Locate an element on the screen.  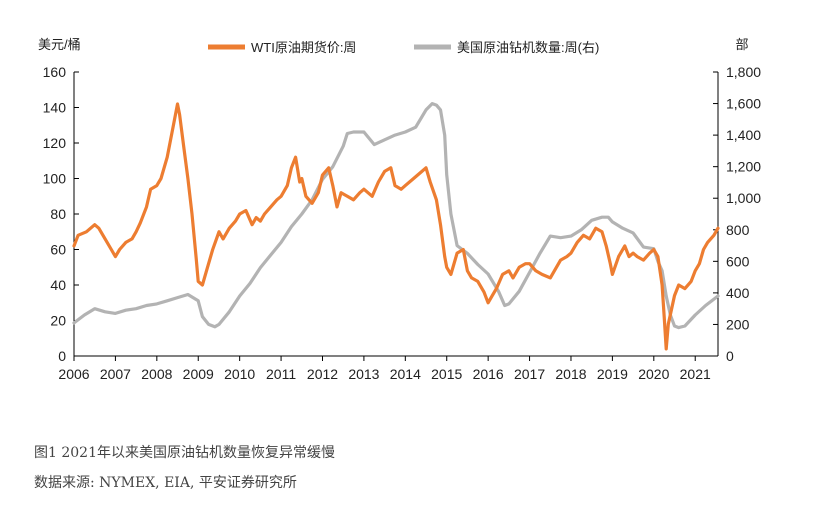
x-tick-label: 2018 is located at coordinates (570, 374).